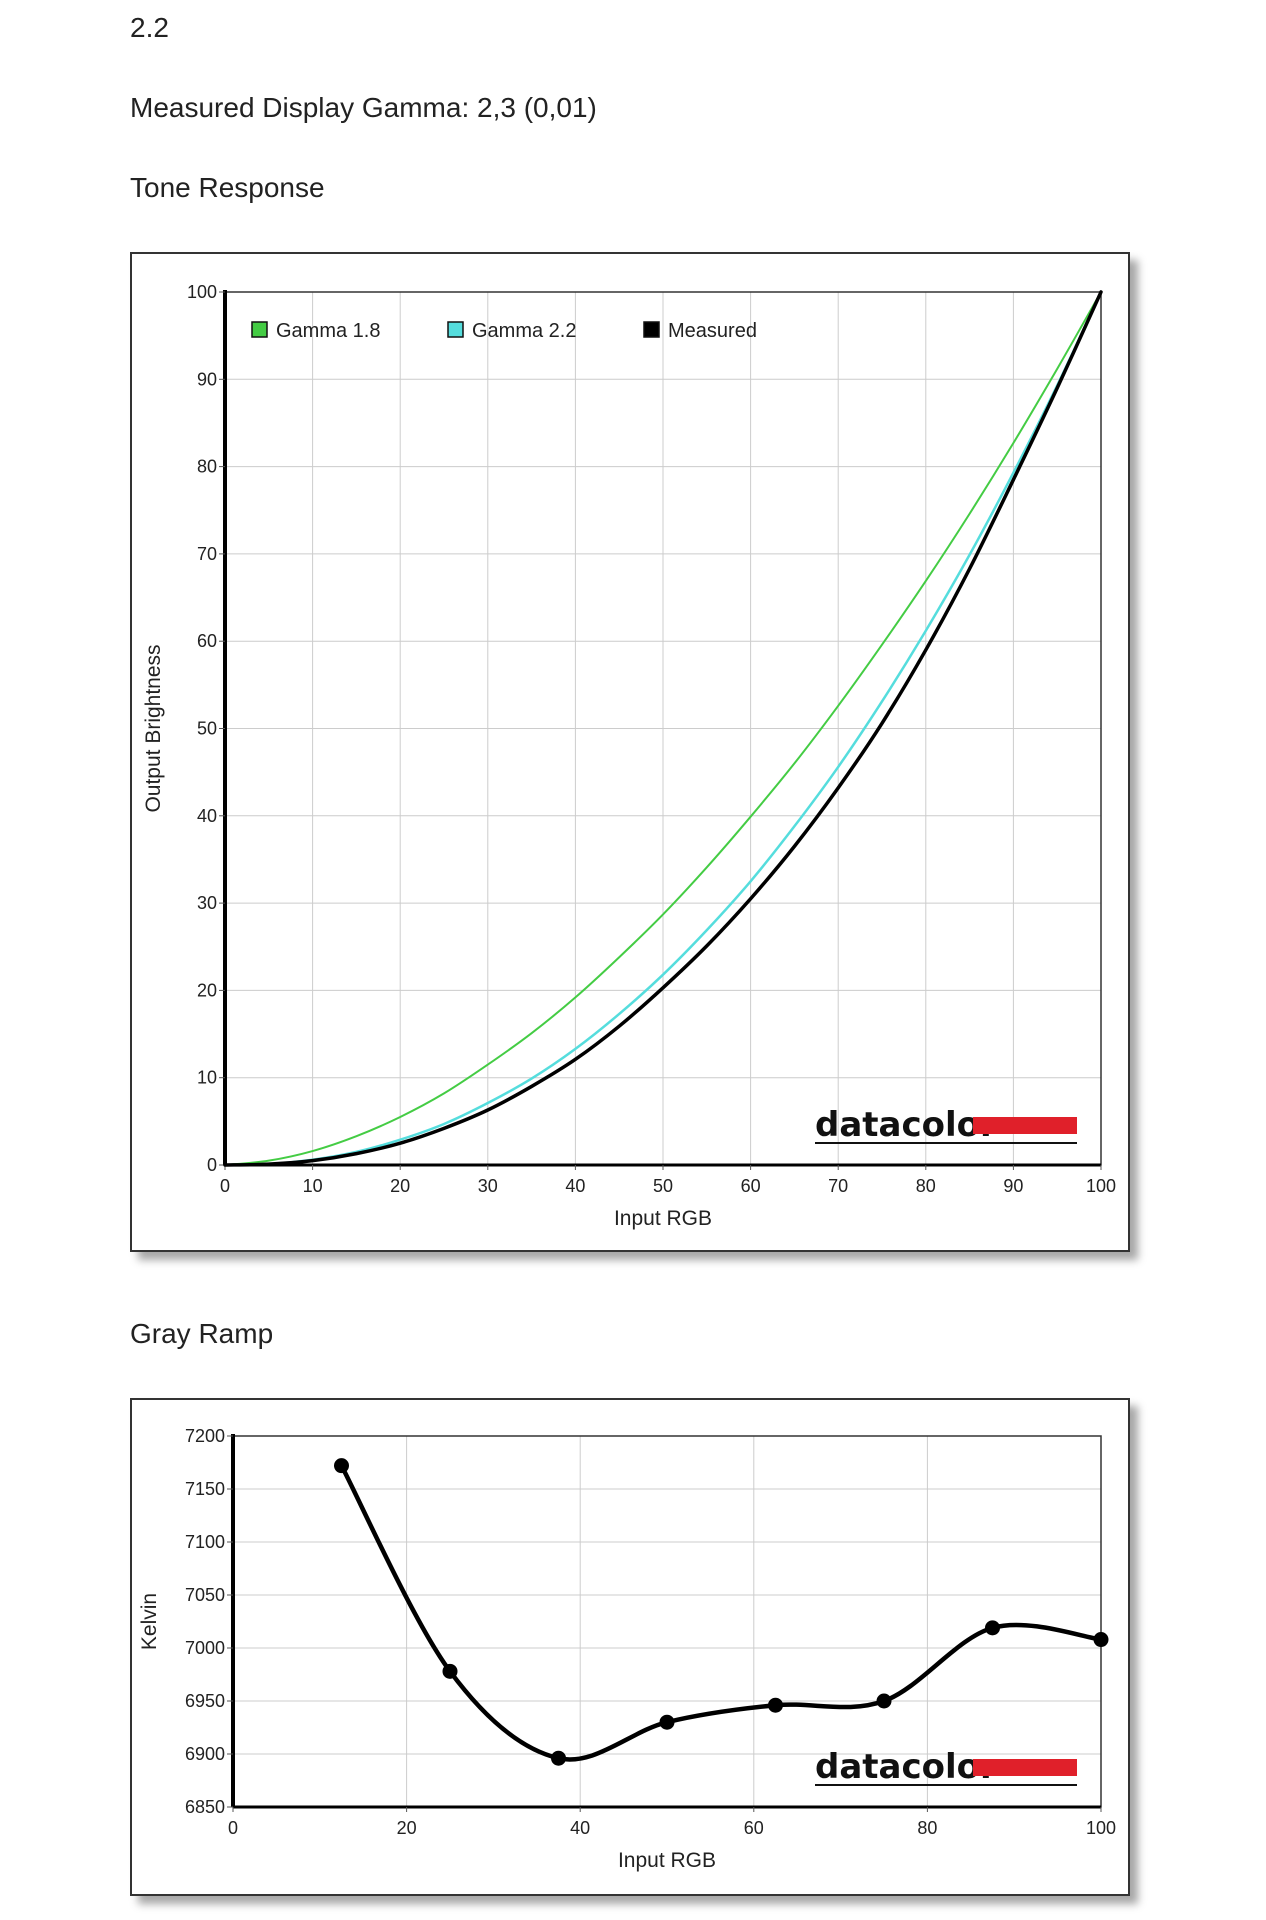 The image size is (1266, 1920). Describe the element at coordinates (712, 331) in the screenshot. I see `legend-label: Measured` at that location.